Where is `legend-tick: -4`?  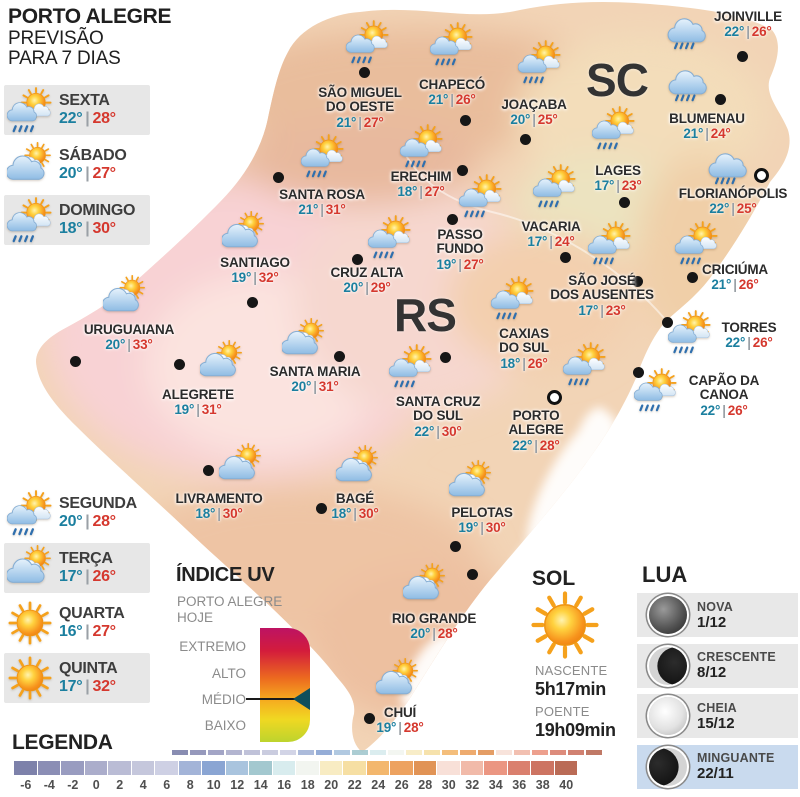
legend-tick: -4 is located at coordinates (49, 785).